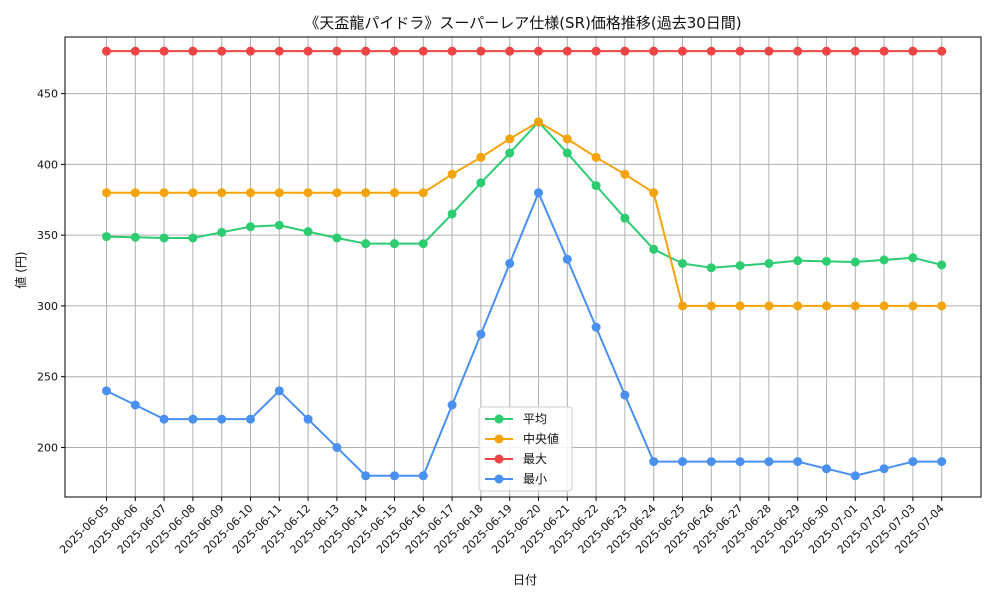 The height and width of the screenshot is (600, 1000). Describe the element at coordinates (47, 164) in the screenshot. I see `y-tick-label: 400` at that location.